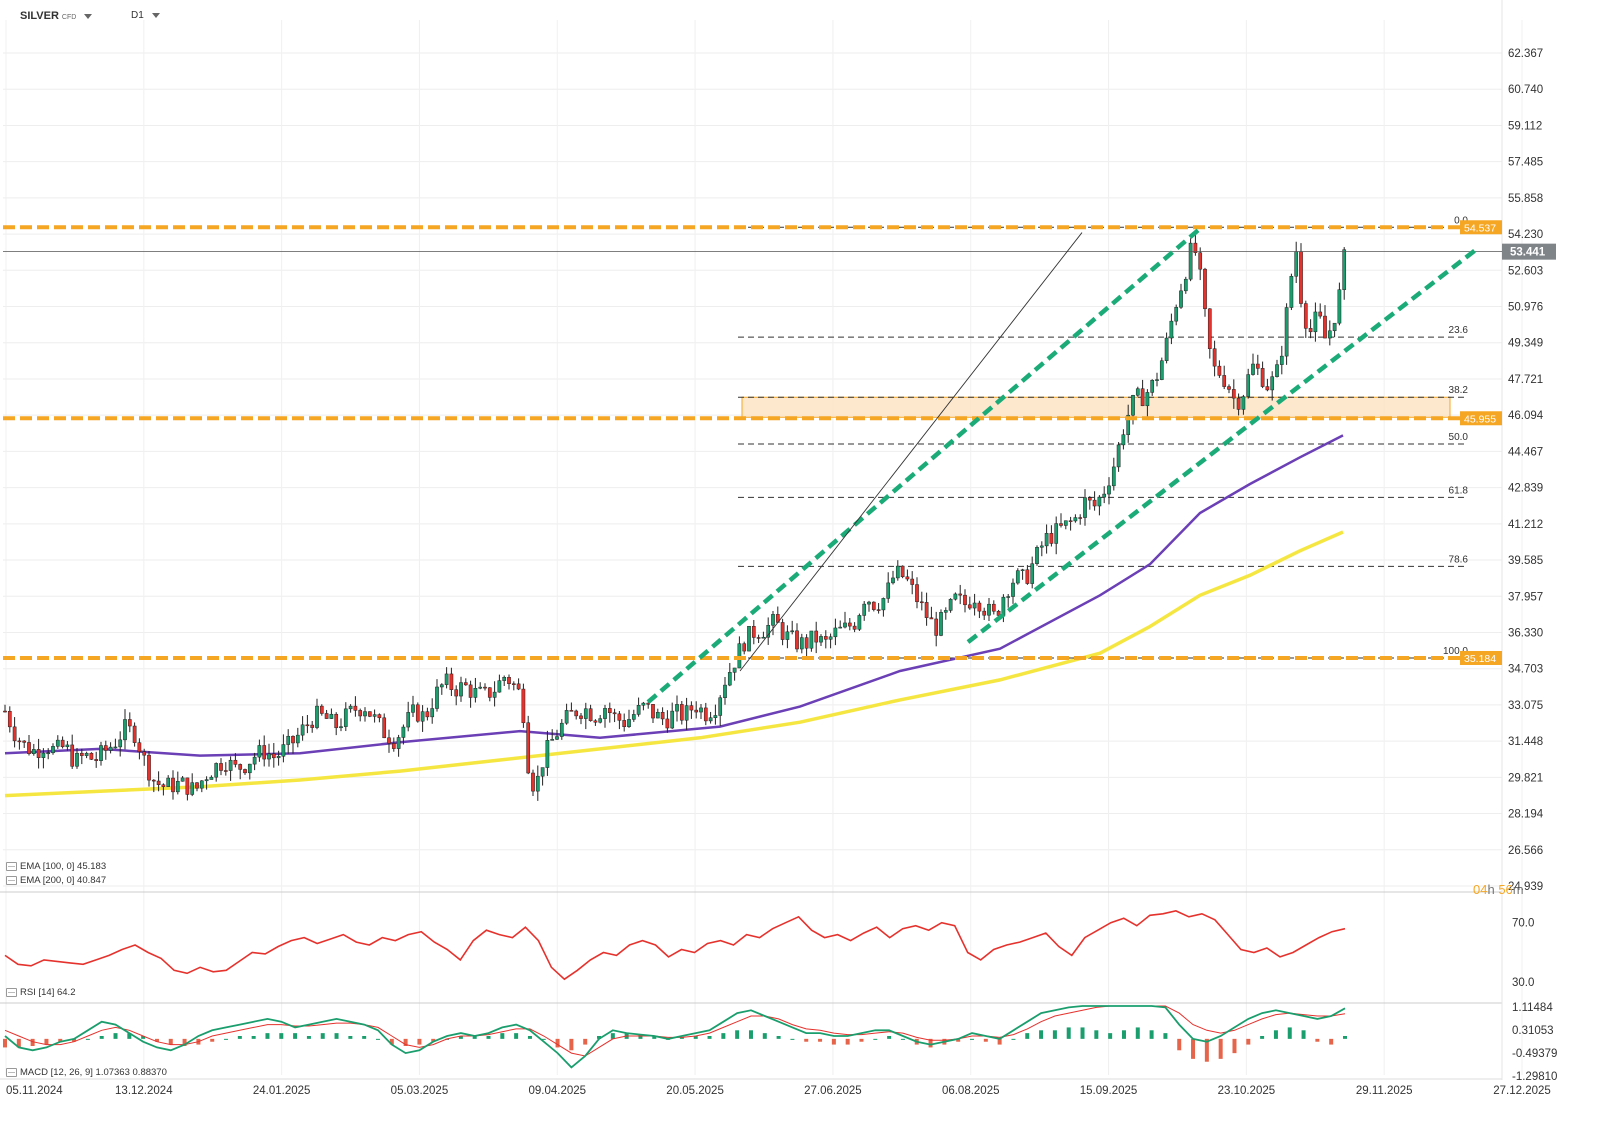 The height and width of the screenshot is (1139, 1599). Describe the element at coordinates (1533, 1031) in the screenshot. I see `macd-tick: 0.31053` at that location.